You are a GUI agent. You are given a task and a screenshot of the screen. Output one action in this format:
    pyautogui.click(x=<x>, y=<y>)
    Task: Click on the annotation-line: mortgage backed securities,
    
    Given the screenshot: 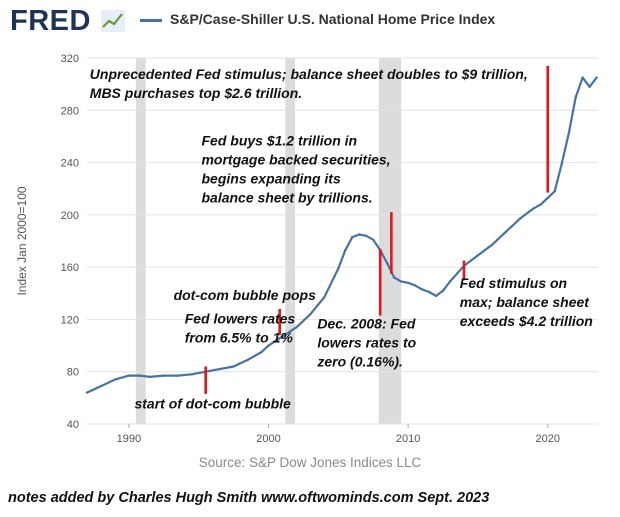 What is the action you would take?
    pyautogui.click(x=295, y=160)
    